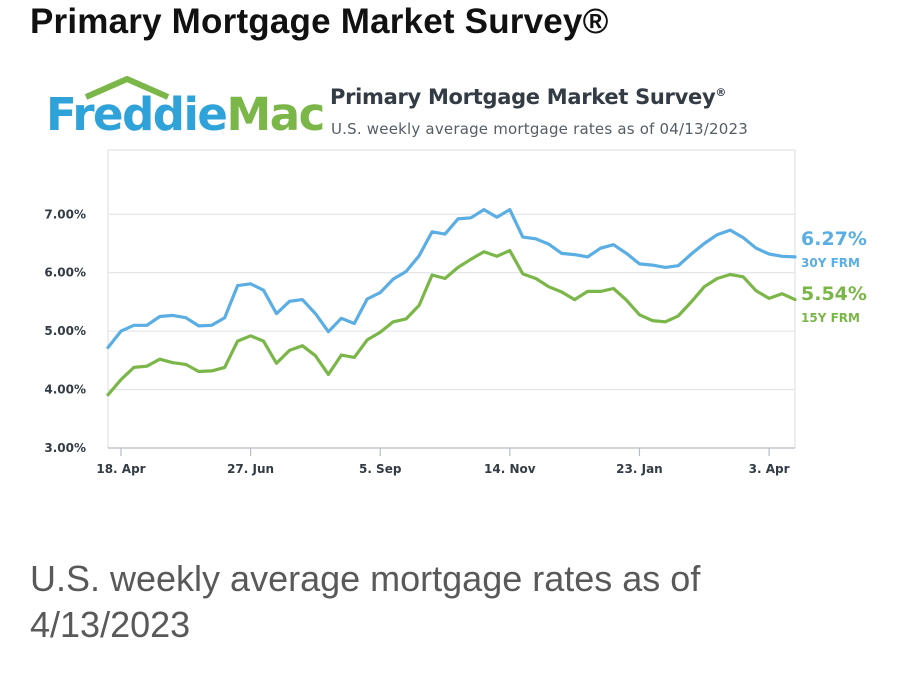  What do you see at coordinates (365, 578) in the screenshot?
I see `caption-line-1: U.S. weekly average mortgage rates as of` at bounding box center [365, 578].